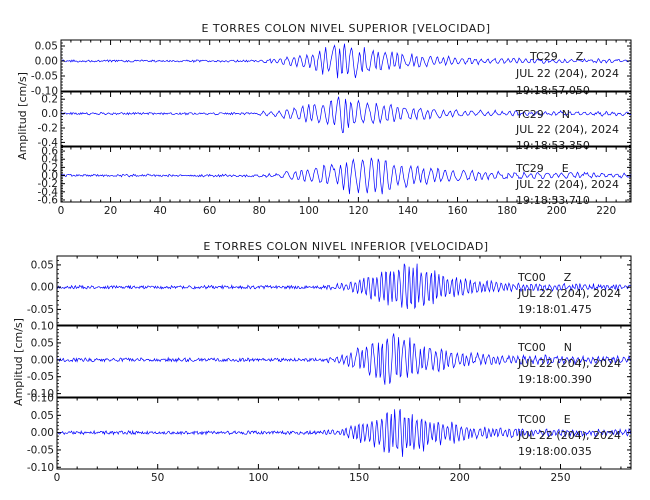 The image size is (650, 500). What do you see at coordinates (555, 309) in the screenshot?
I see `lower-panel-z-time: 19:18:01.475` at bounding box center [555, 309].